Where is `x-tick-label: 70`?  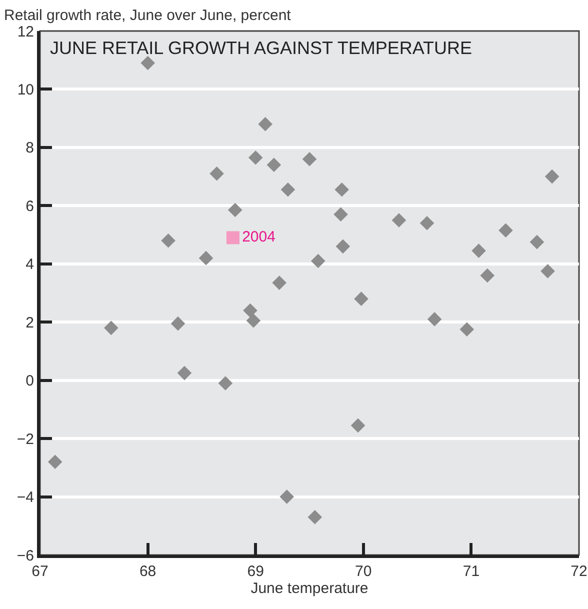 x-tick-label: 70 is located at coordinates (363, 571).